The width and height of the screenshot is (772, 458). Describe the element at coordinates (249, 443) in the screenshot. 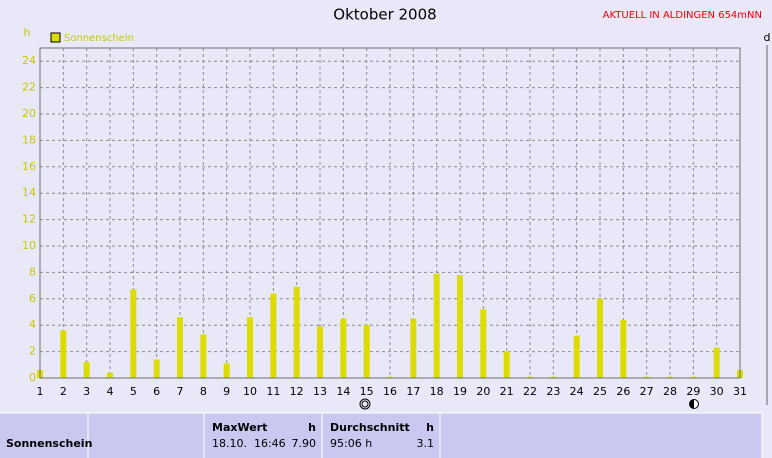

I see `cell: 18.10. 16:46` at that location.